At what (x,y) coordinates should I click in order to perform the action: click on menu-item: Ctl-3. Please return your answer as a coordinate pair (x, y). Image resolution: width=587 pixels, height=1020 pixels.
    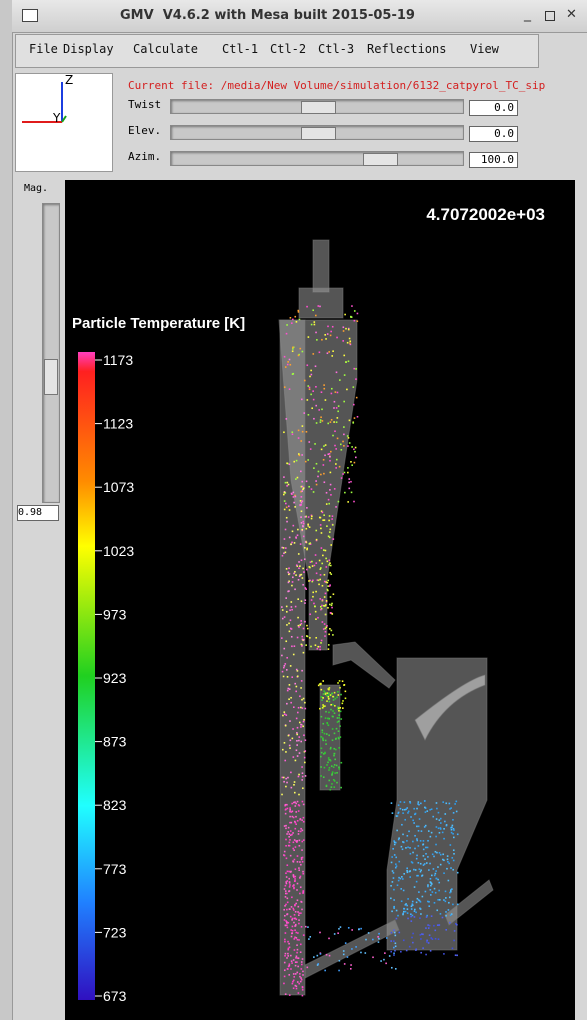
    Looking at the image, I should click on (336, 49).